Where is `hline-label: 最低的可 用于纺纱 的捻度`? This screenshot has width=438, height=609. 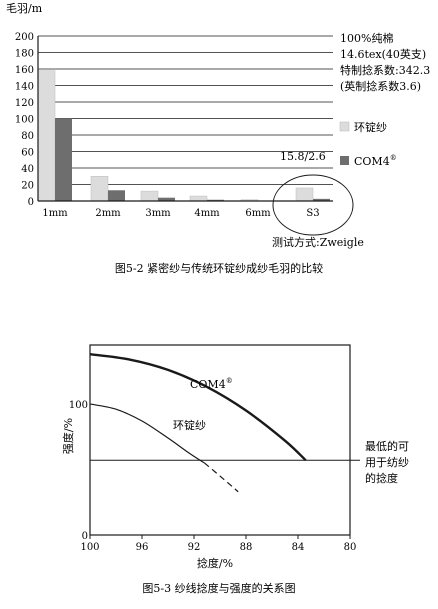
hline-label: 最低的可 用于纺纱 的捻度 is located at coordinates (387, 462).